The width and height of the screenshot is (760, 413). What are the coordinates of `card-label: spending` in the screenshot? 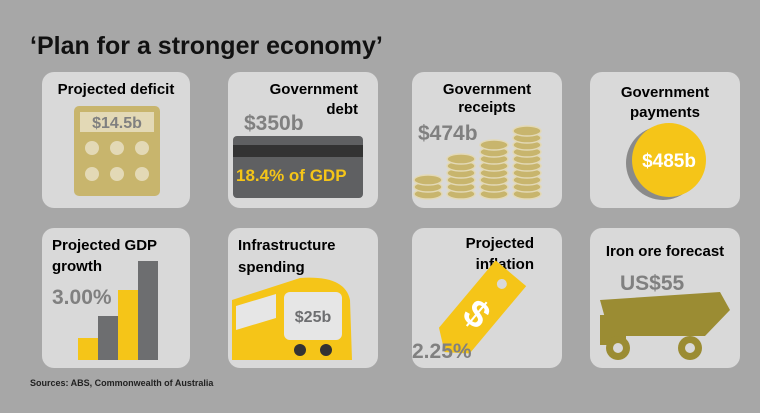 It's located at (271, 267).